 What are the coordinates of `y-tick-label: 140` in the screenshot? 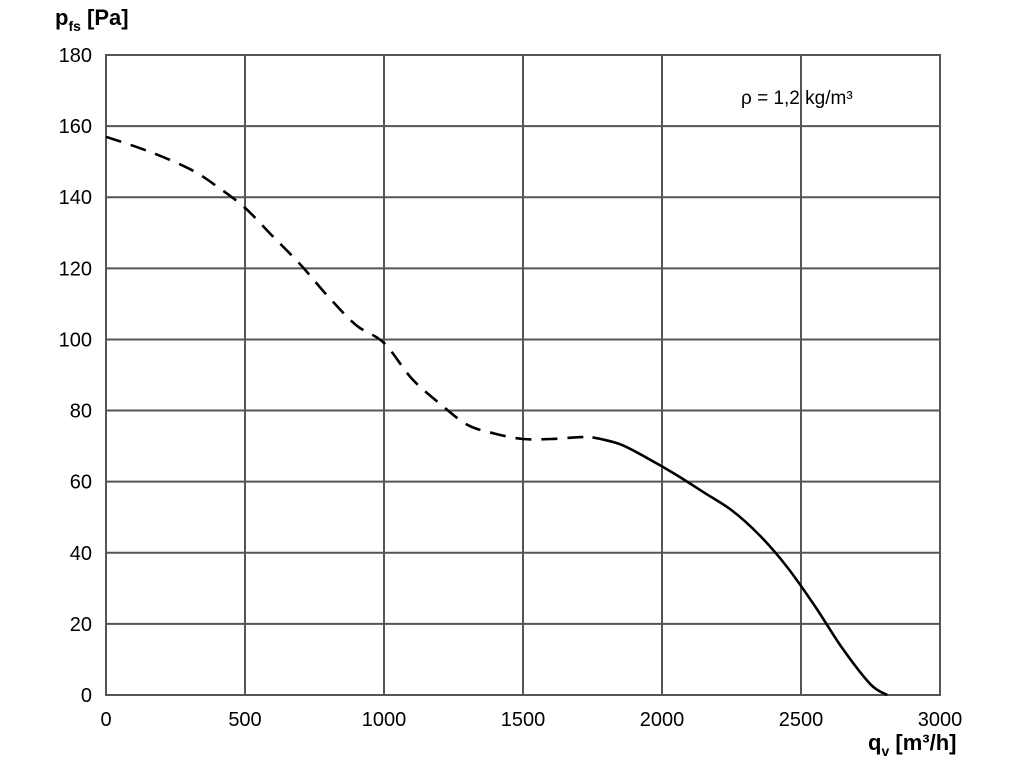 It's located at (75, 198).